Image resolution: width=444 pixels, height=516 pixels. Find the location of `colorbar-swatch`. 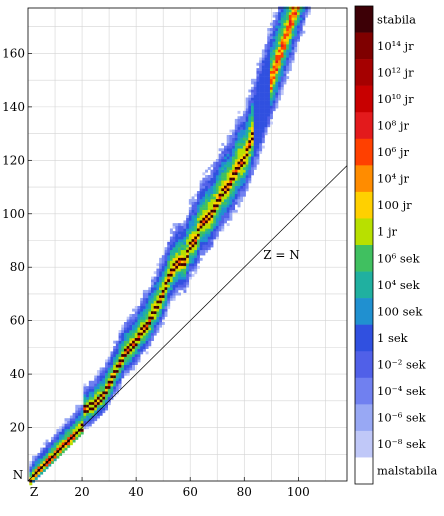

colorbar-swatch is located at coordinates (364, 46).